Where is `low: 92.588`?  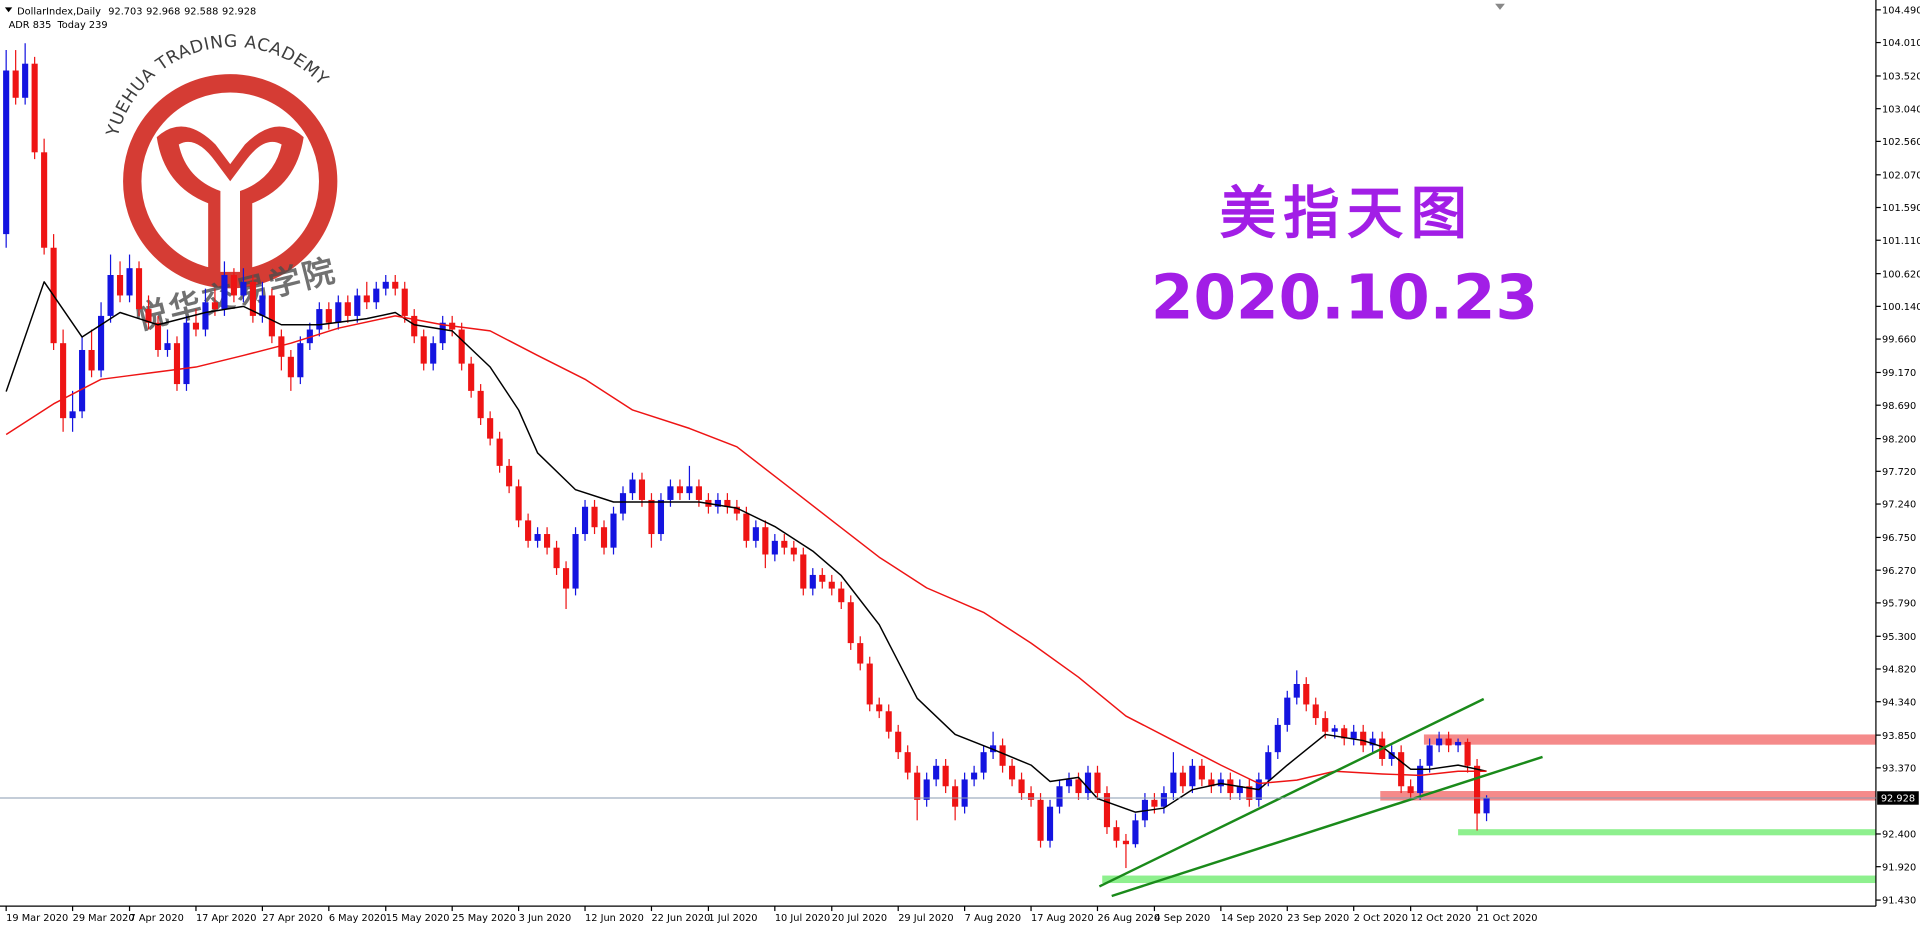 low: 92.588 is located at coordinates (201, 12).